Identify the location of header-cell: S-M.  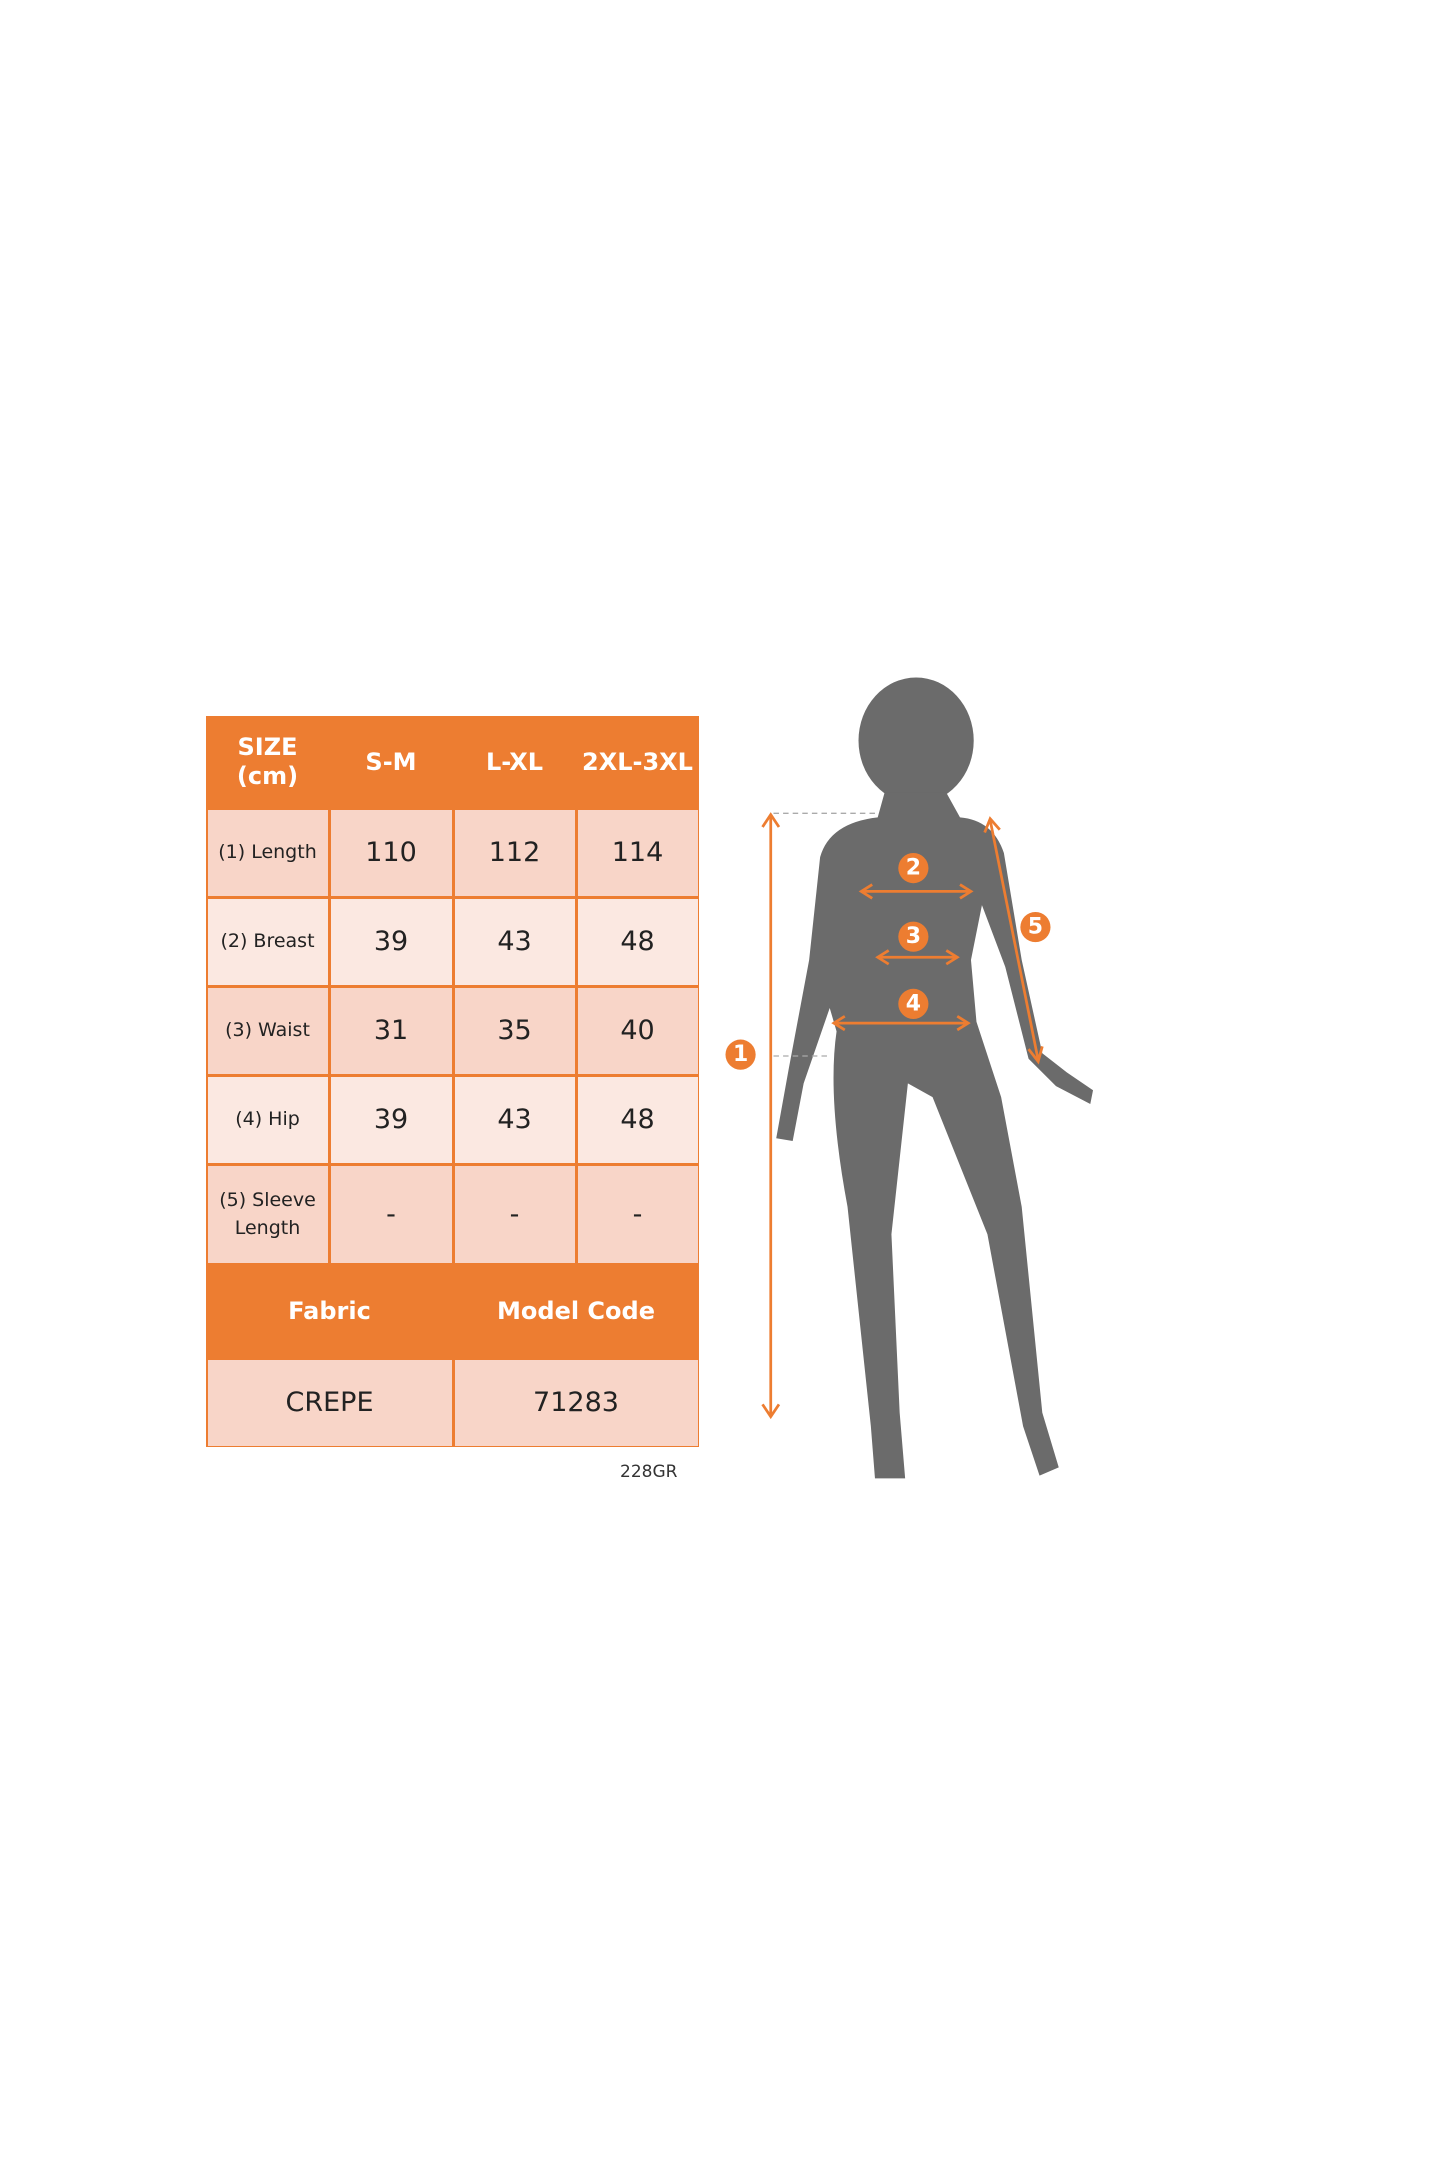
(391, 761).